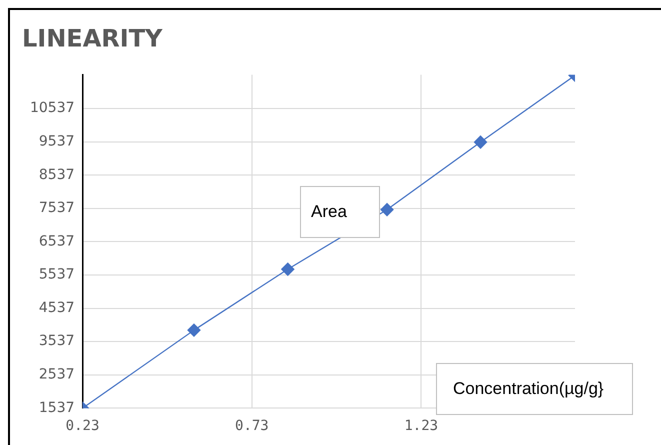 This screenshot has height=445, width=661. I want to click on y-tick-label: 7537, so click(56, 208).